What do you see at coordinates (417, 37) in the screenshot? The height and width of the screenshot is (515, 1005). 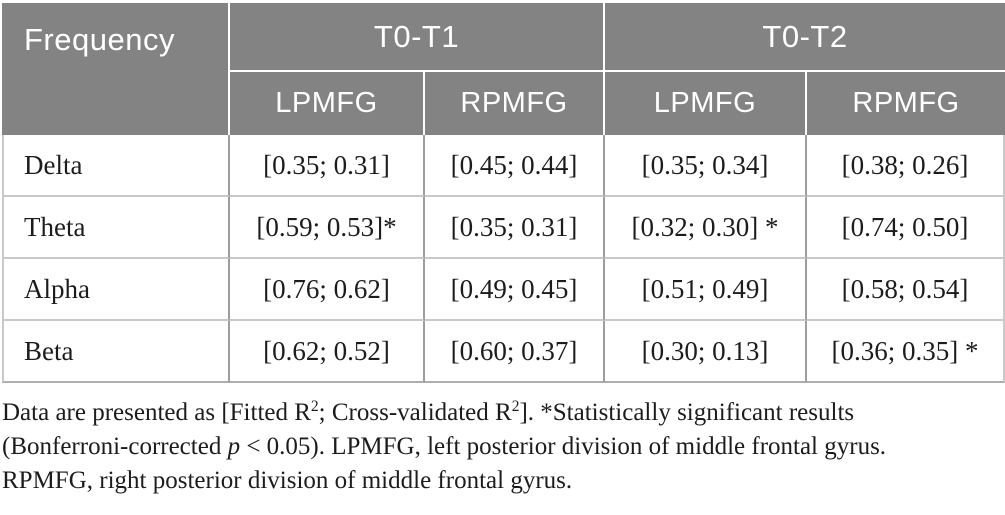 I see `column-group-t0-t1: T0-T1` at bounding box center [417, 37].